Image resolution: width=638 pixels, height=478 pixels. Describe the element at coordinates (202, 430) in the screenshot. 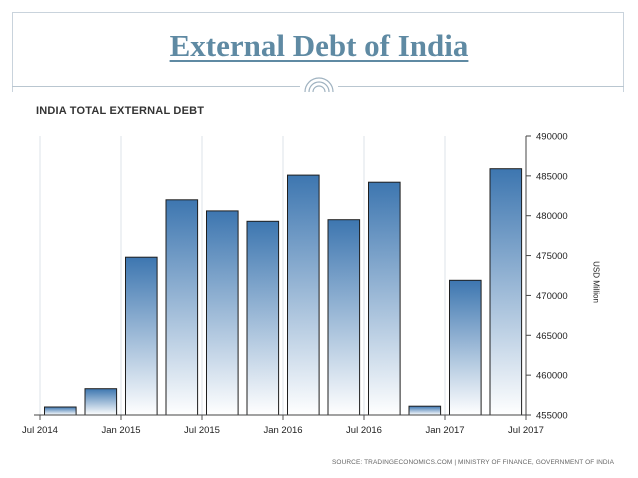

I see `x-tick-label: Jul 2015` at that location.